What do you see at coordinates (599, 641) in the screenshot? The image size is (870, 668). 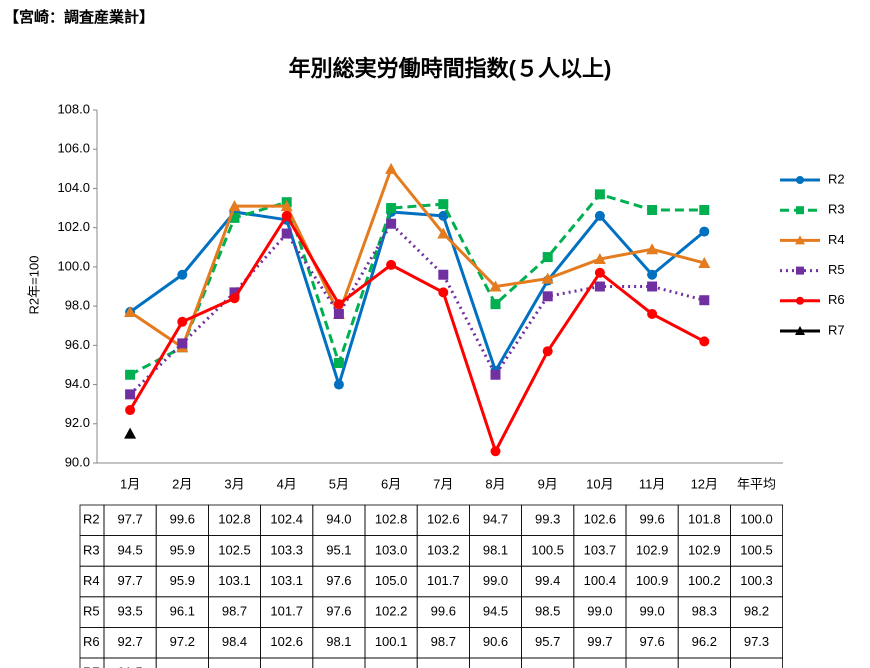 I see `table-value: 99.7` at bounding box center [599, 641].